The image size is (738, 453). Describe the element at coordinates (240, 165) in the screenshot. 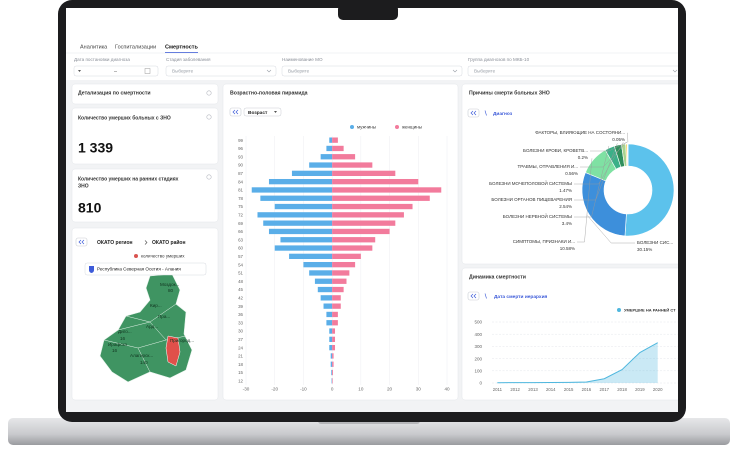

I see `y-tick-label: 90` at that location.